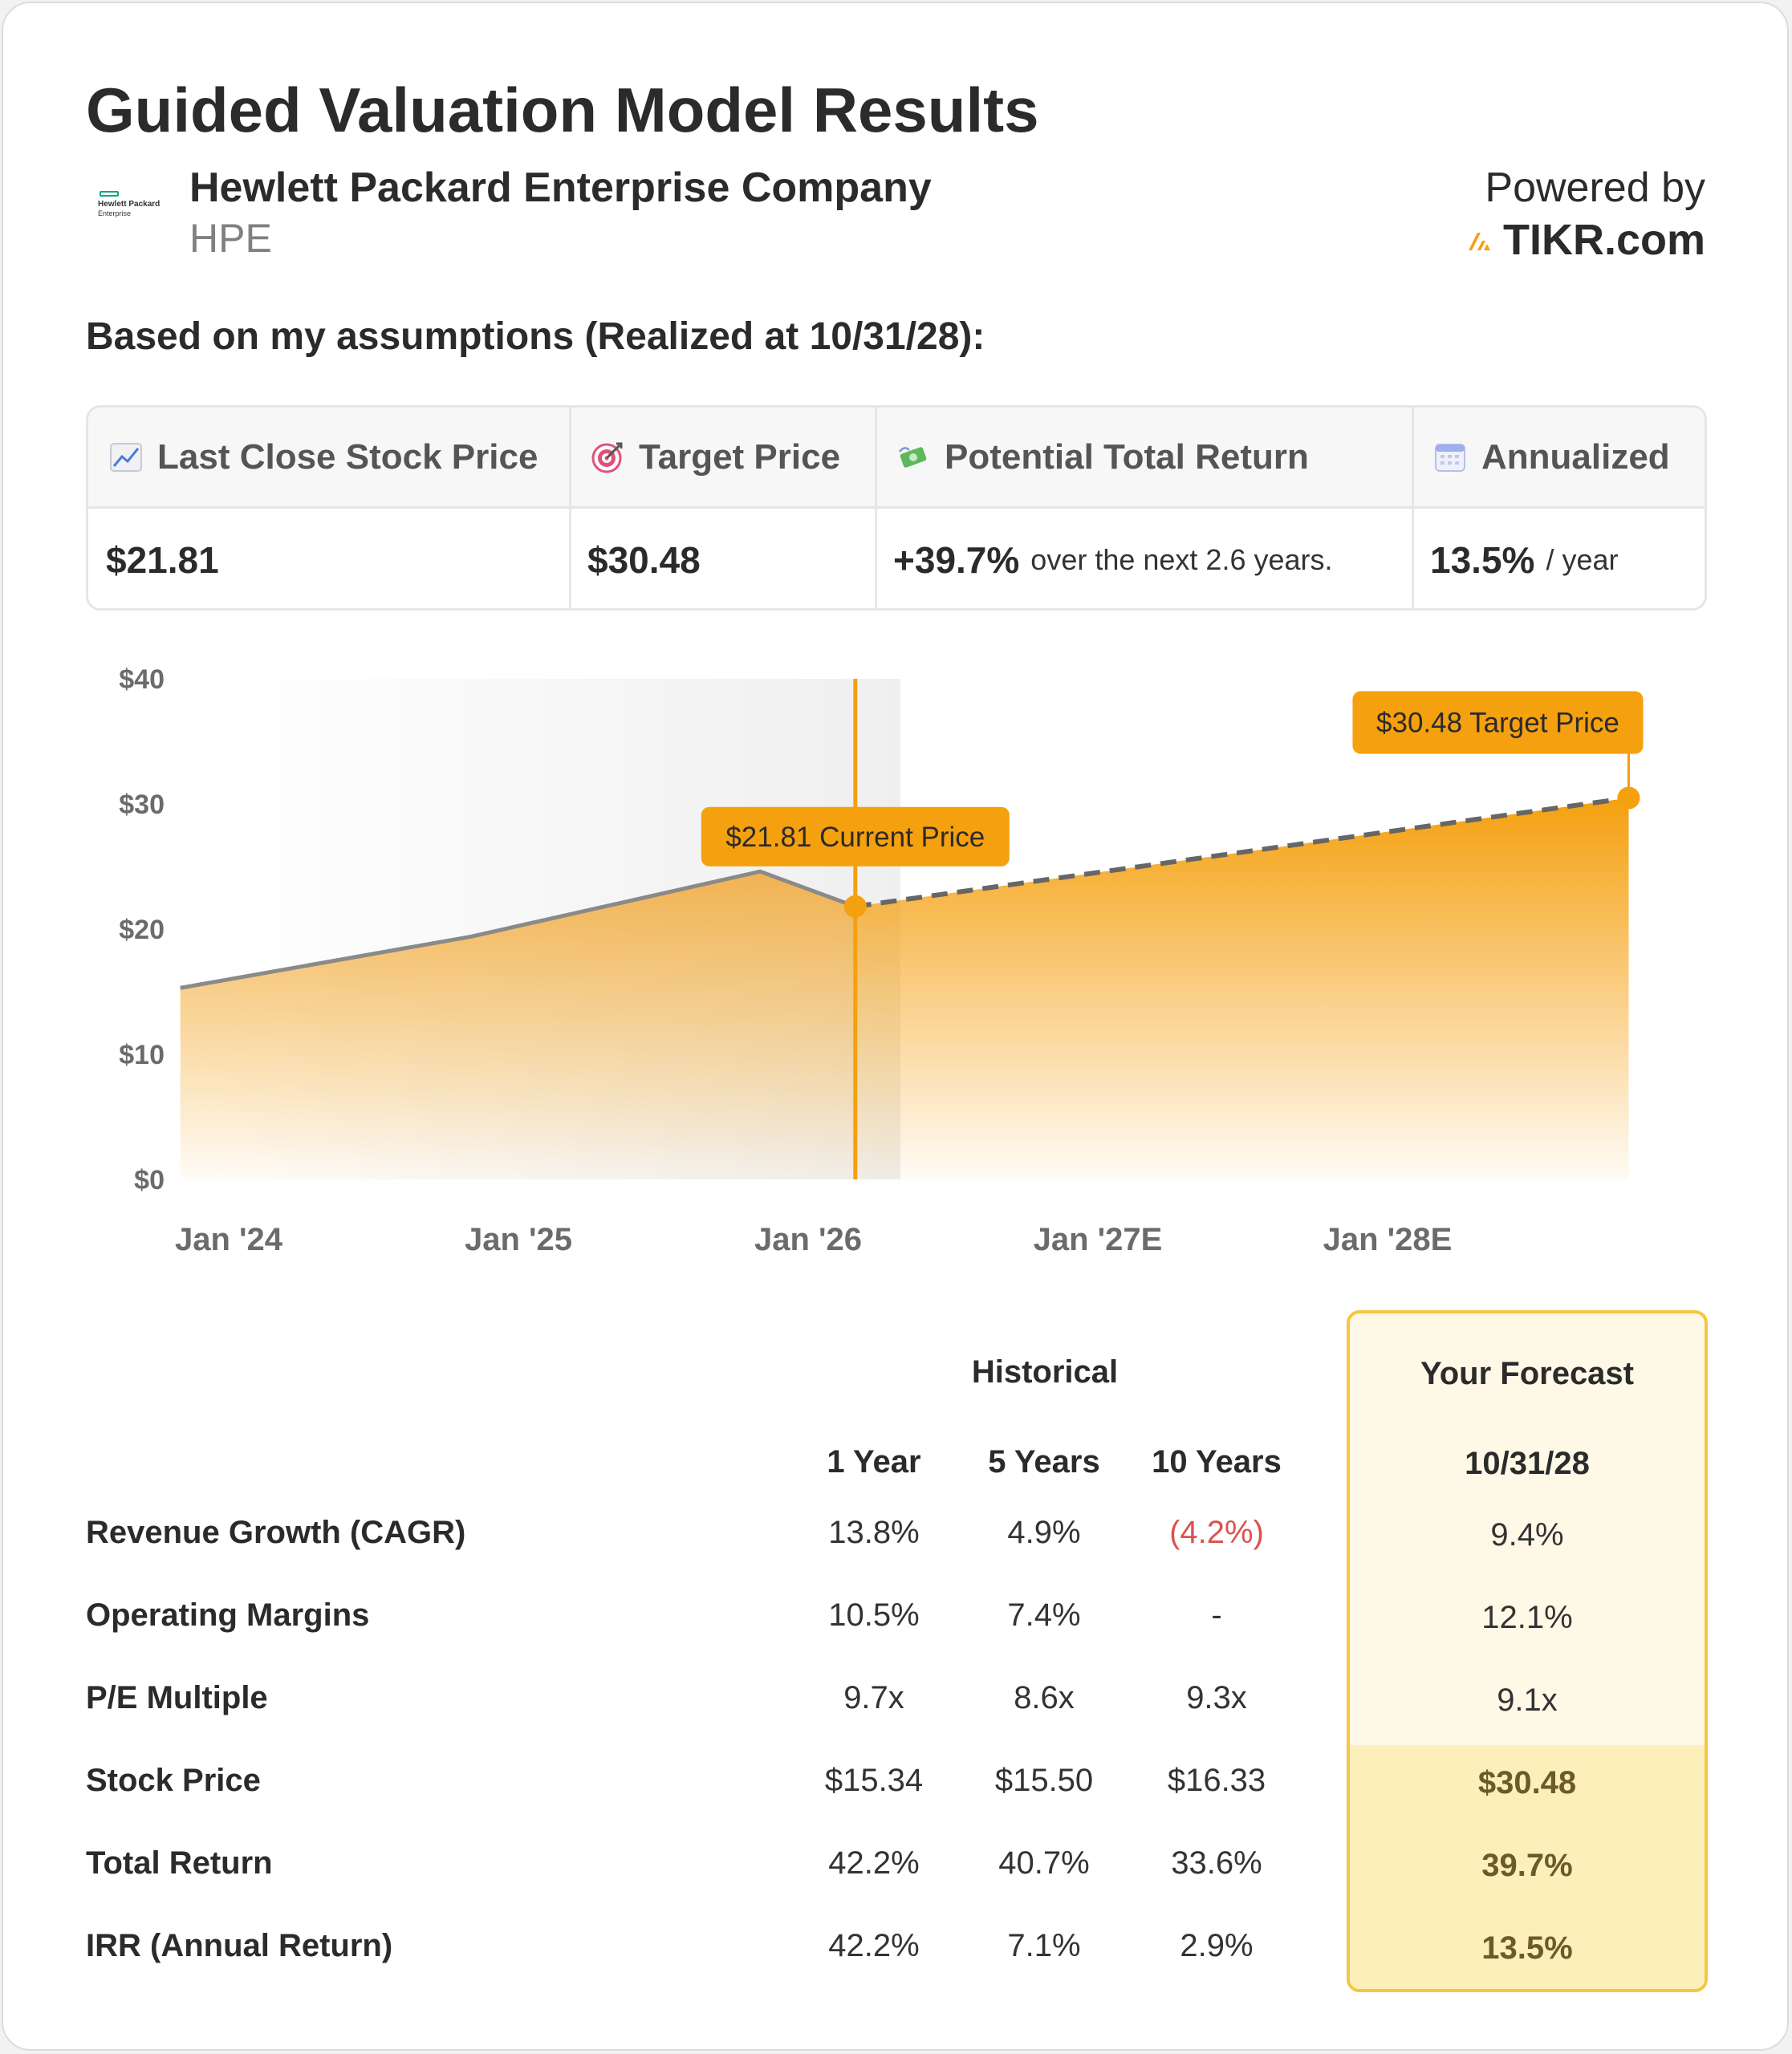  Describe the element at coordinates (1527, 1948) in the screenshot. I see `forecast-cell: 13.5%` at that location.